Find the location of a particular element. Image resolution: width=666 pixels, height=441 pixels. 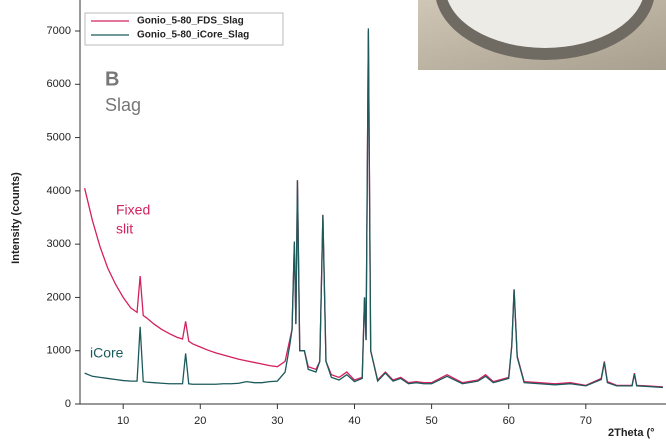

legend-box is located at coordinates (184, 29).